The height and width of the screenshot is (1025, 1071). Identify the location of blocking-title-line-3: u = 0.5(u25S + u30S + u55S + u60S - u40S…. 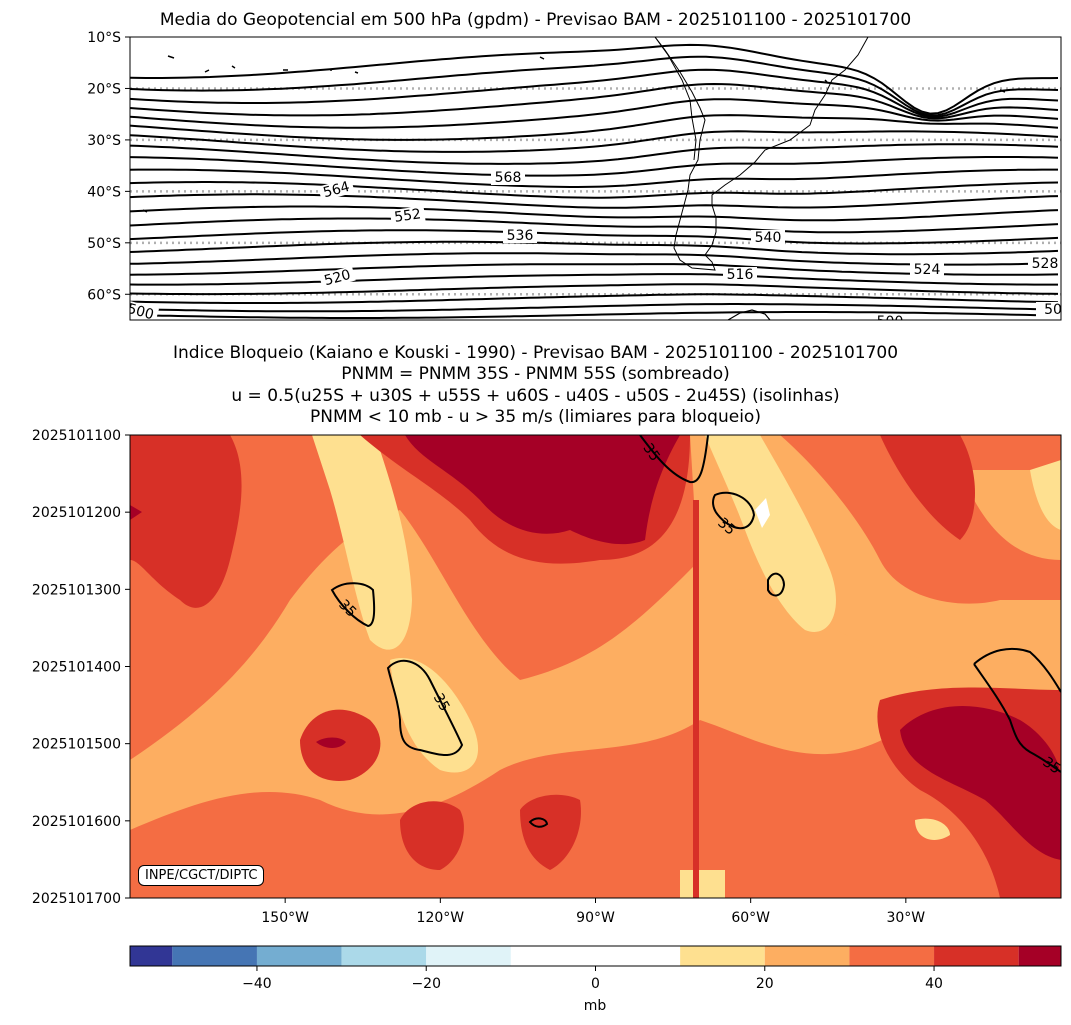
(535, 396).